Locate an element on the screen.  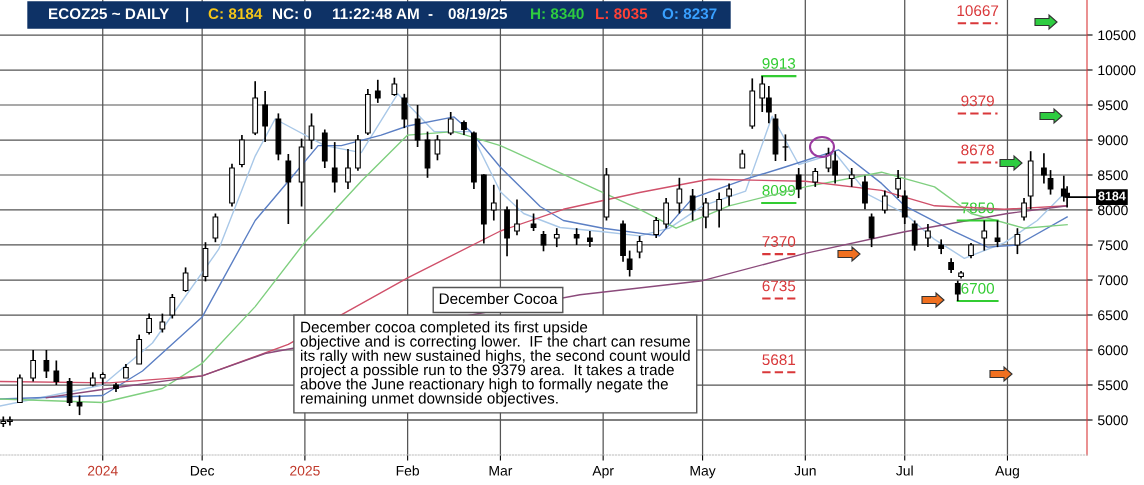
y-tick-label: 10000 is located at coordinates (1117, 70).